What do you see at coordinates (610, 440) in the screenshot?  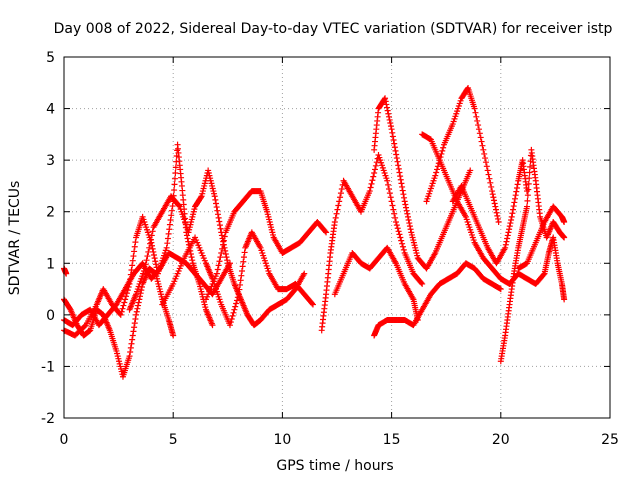 I see `x-tick-label: 25` at bounding box center [610, 440].